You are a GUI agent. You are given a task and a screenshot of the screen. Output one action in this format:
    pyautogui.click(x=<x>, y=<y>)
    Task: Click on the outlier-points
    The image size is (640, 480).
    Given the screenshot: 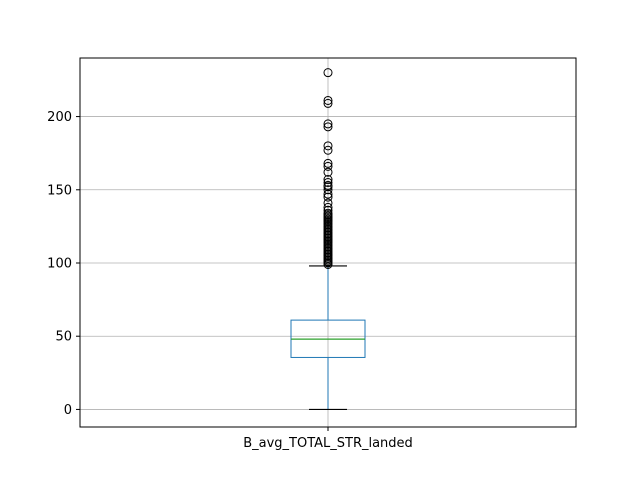 What is the action you would take?
    pyautogui.click(x=328, y=168)
    